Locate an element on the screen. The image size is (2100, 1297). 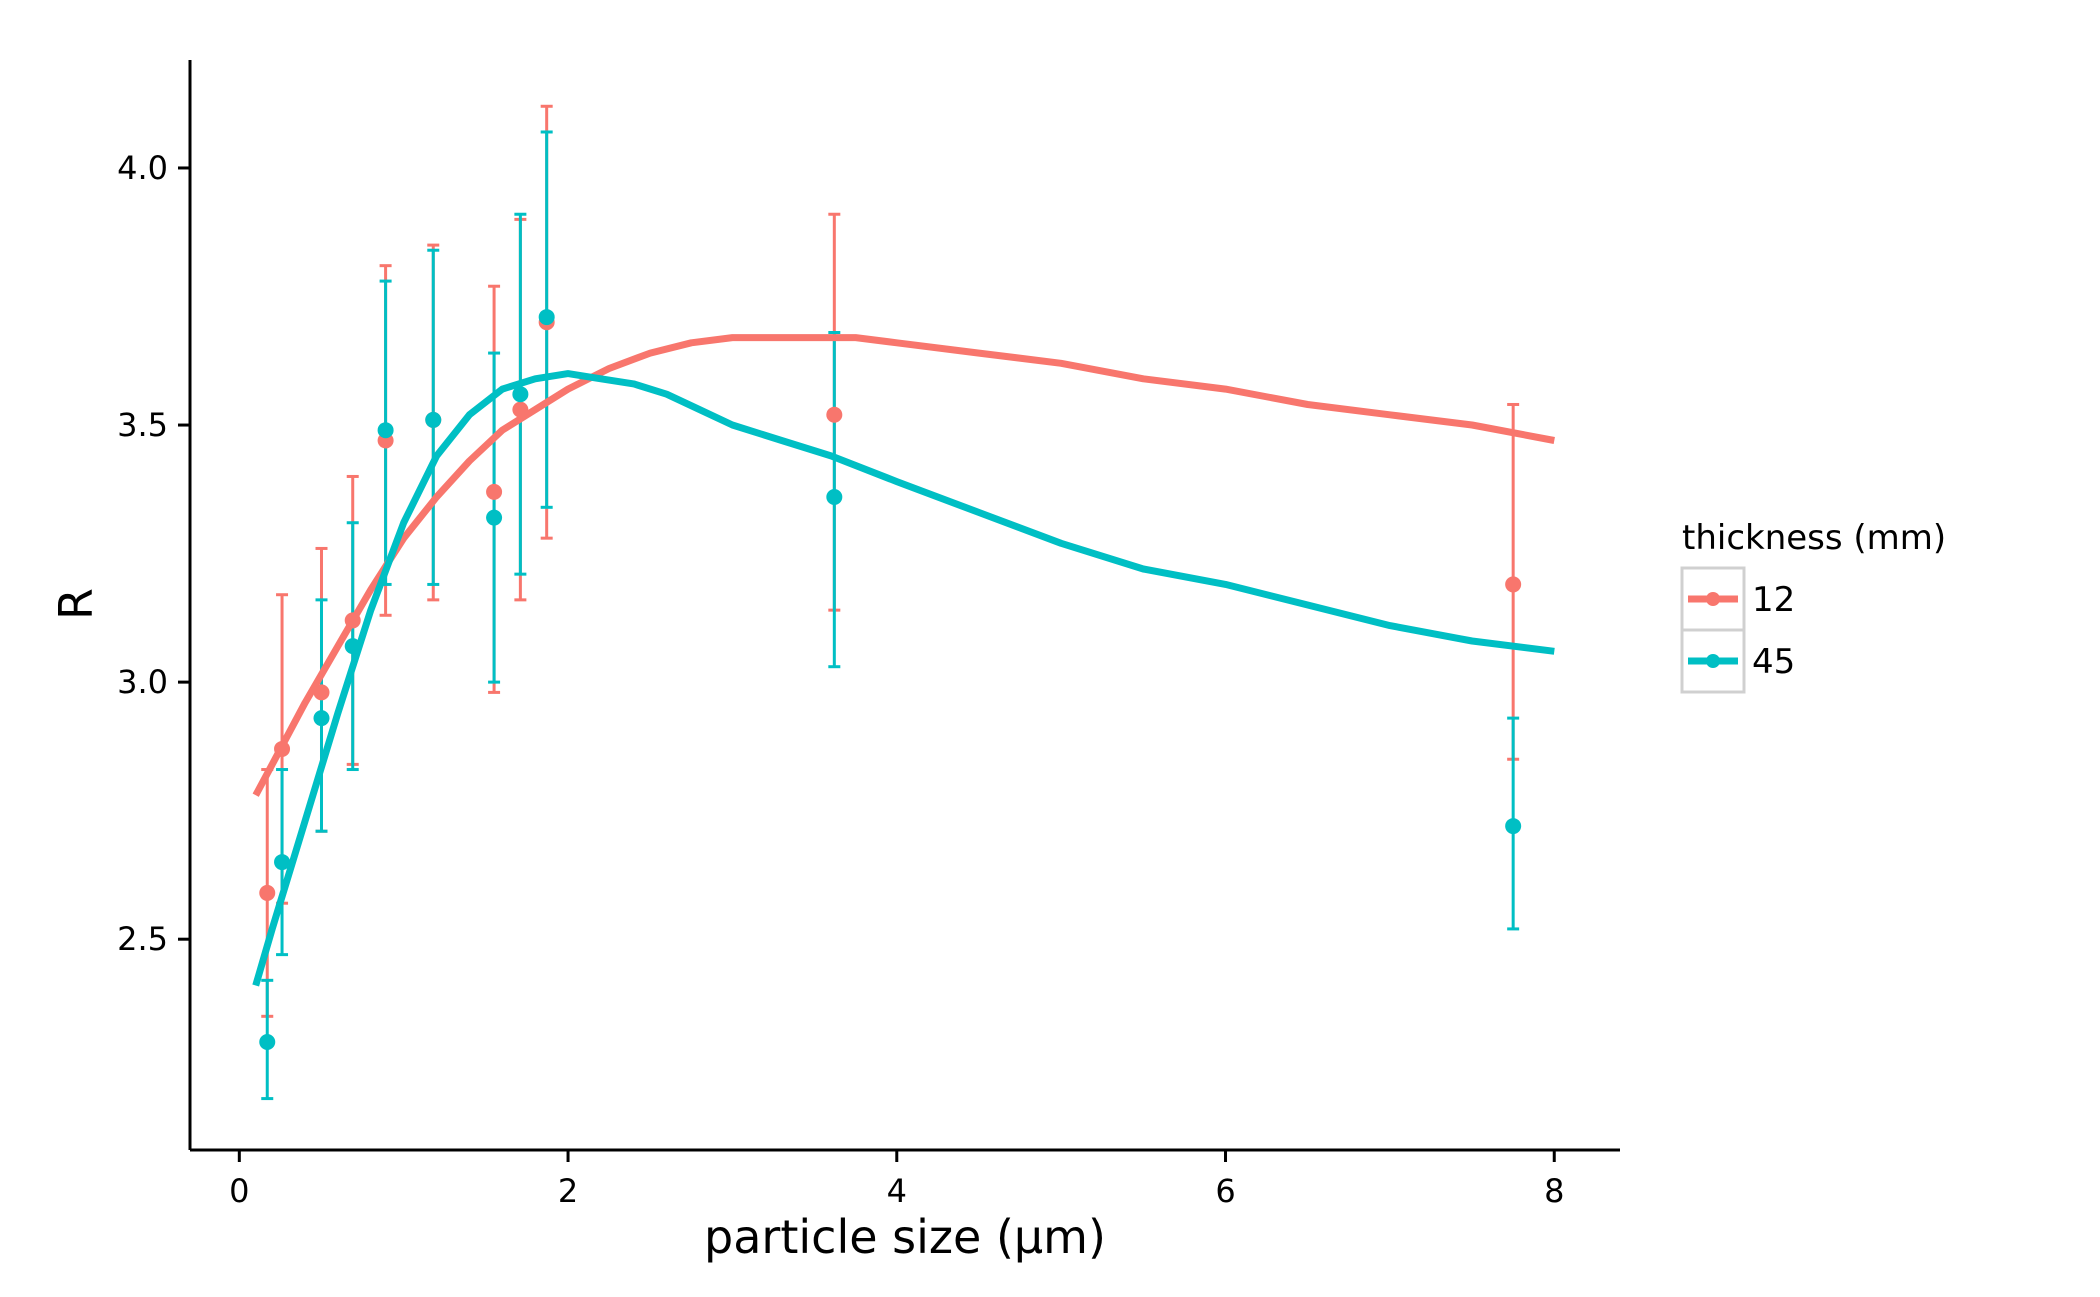
x-tick-label-6: 6 is located at coordinates (1225, 1191).